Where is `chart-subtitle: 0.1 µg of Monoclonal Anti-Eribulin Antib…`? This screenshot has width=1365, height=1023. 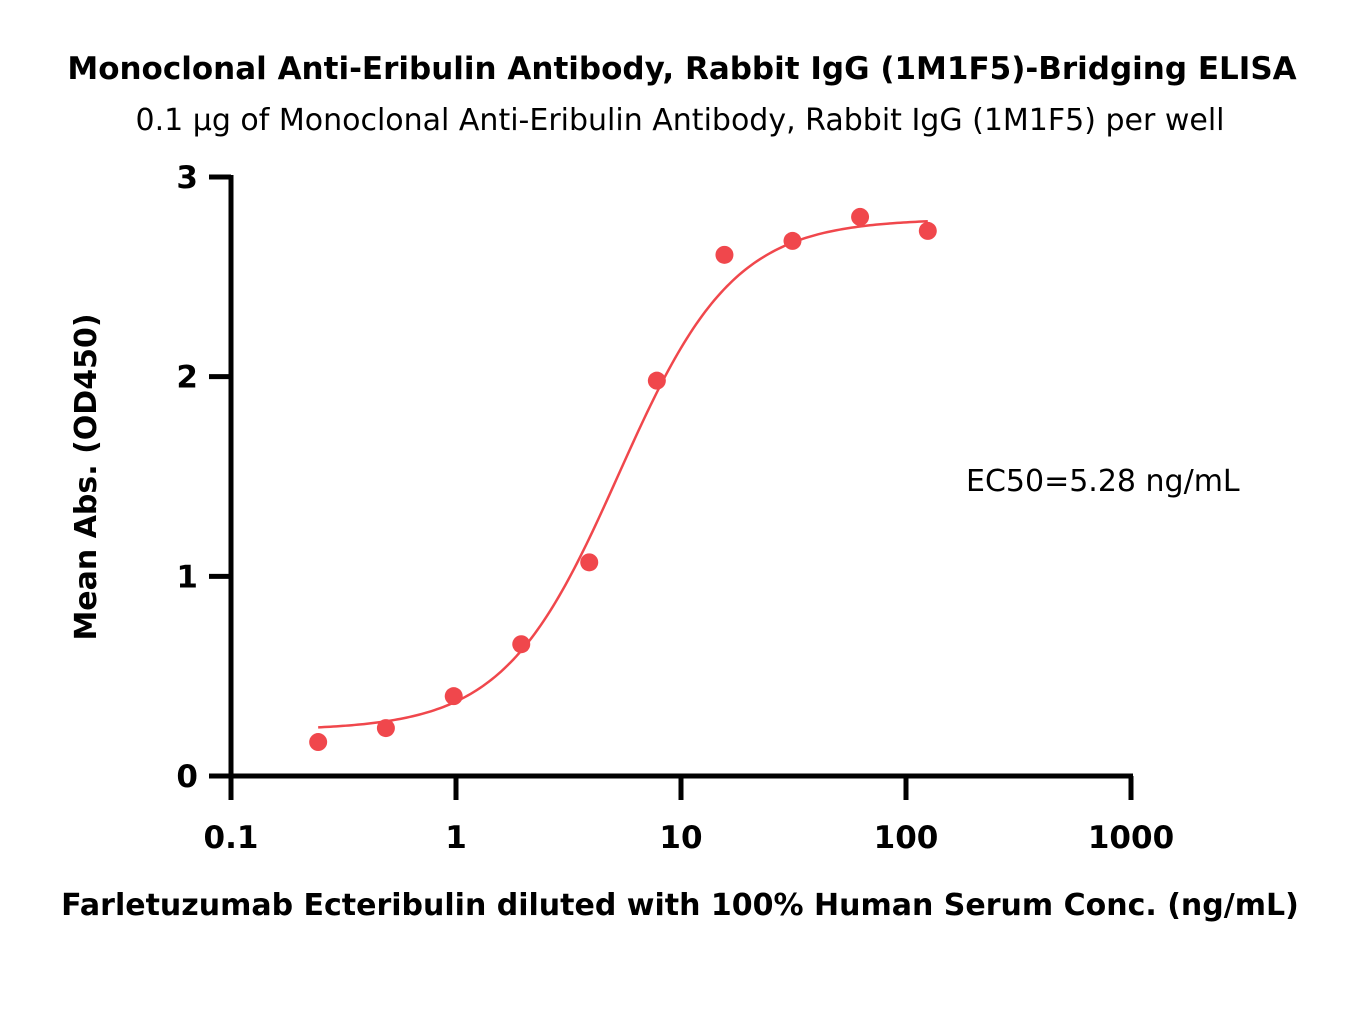 chart-subtitle: 0.1 µg of Monoclonal Anti-Eribulin Antib… is located at coordinates (679, 120).